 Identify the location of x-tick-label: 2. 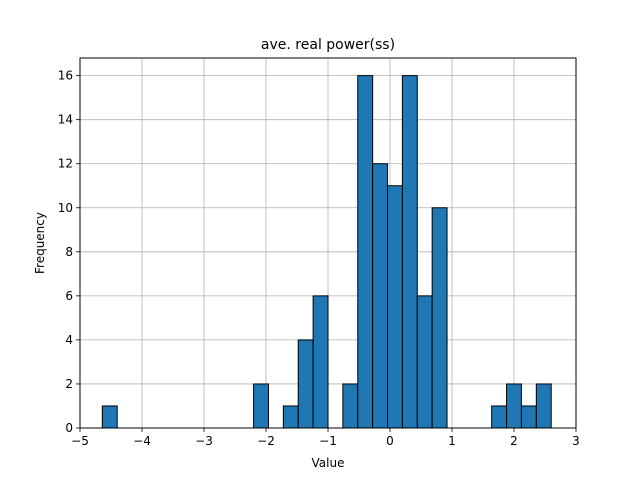
(514, 441).